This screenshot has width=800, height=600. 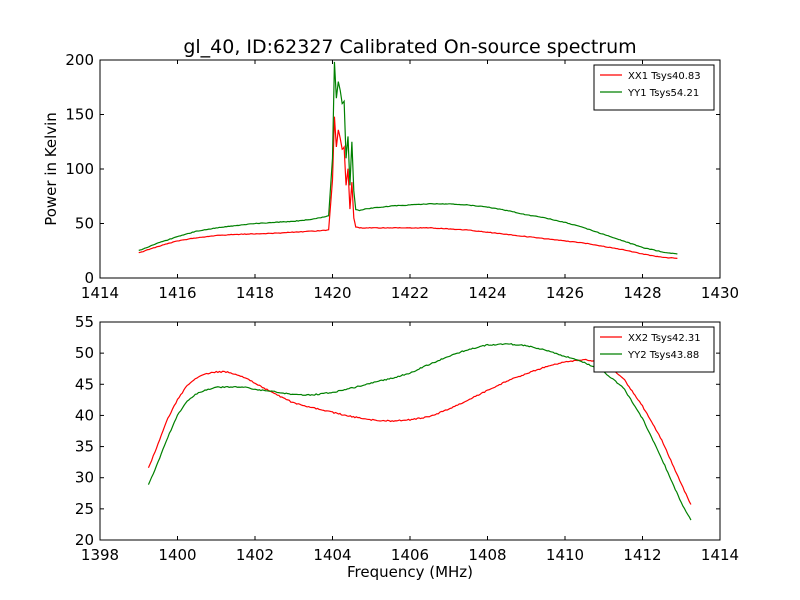 What do you see at coordinates (410, 293) in the screenshot?
I see `x-tick-label: 1422` at bounding box center [410, 293].